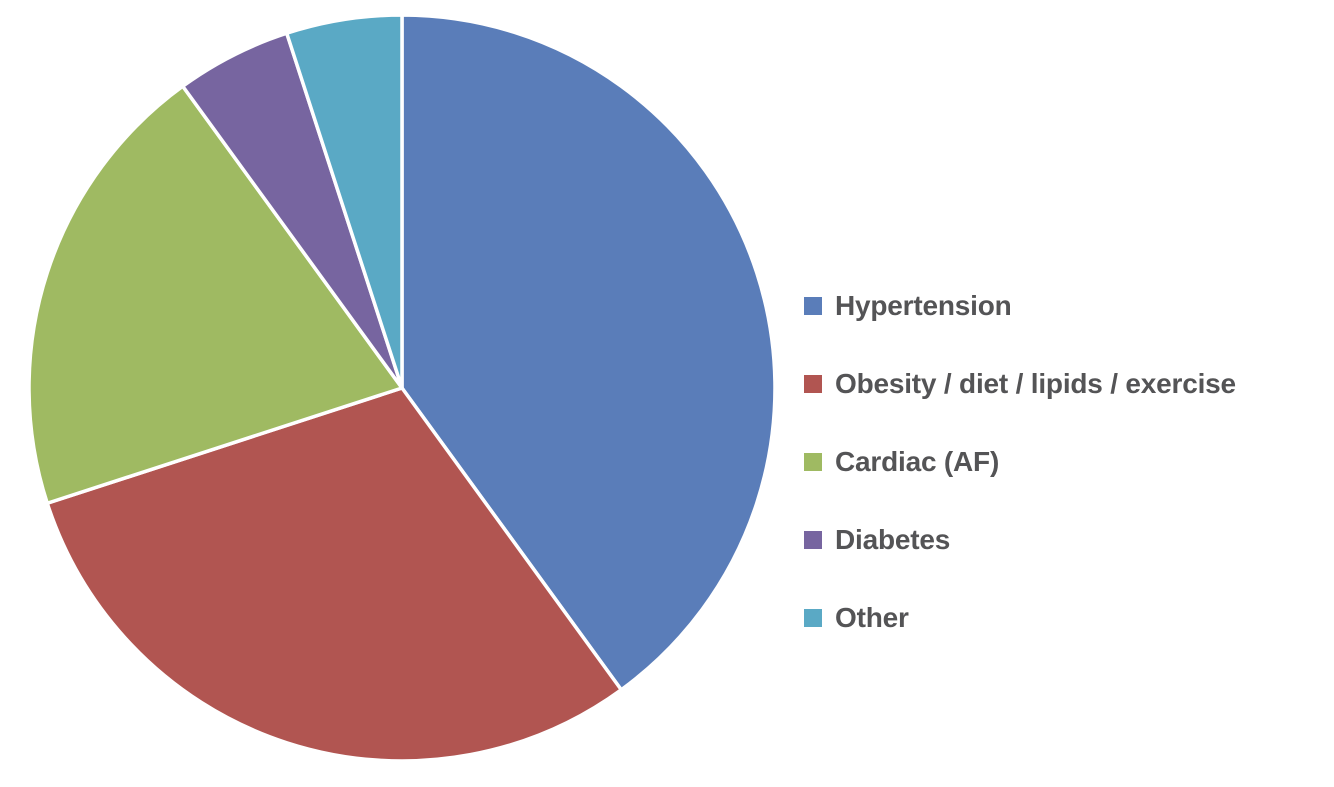  Describe the element at coordinates (1020, 539) in the screenshot. I see `legend-item-diabetes: Diabetes` at that location.